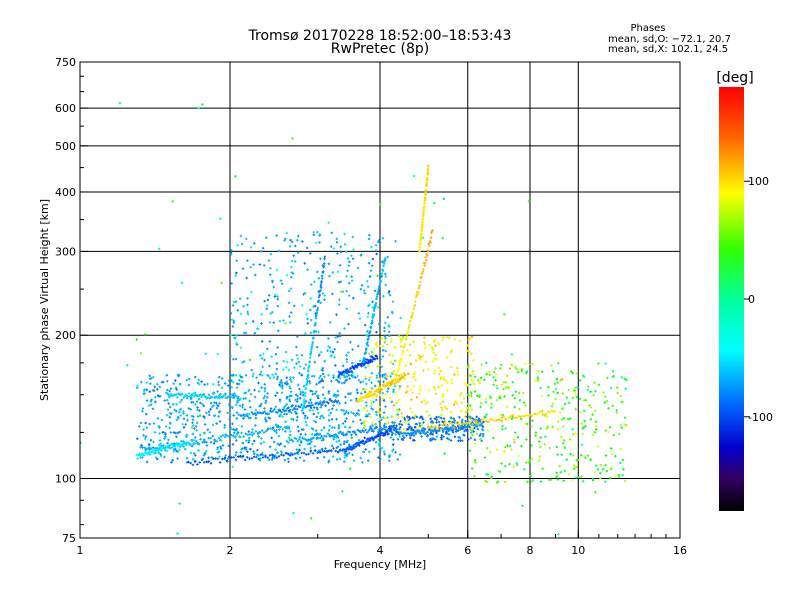  I want to click on x-tick-label: 6, so click(467, 550).